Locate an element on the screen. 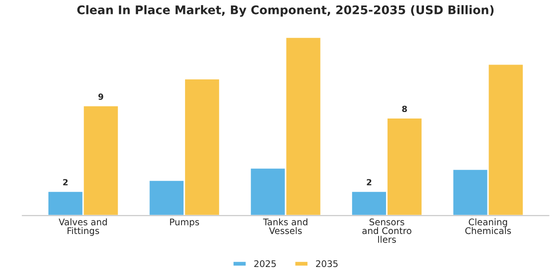 Image resolution: width=560 pixels, height=280 pixels. x-tick-label: Sensors and Contro llers is located at coordinates (387, 230).